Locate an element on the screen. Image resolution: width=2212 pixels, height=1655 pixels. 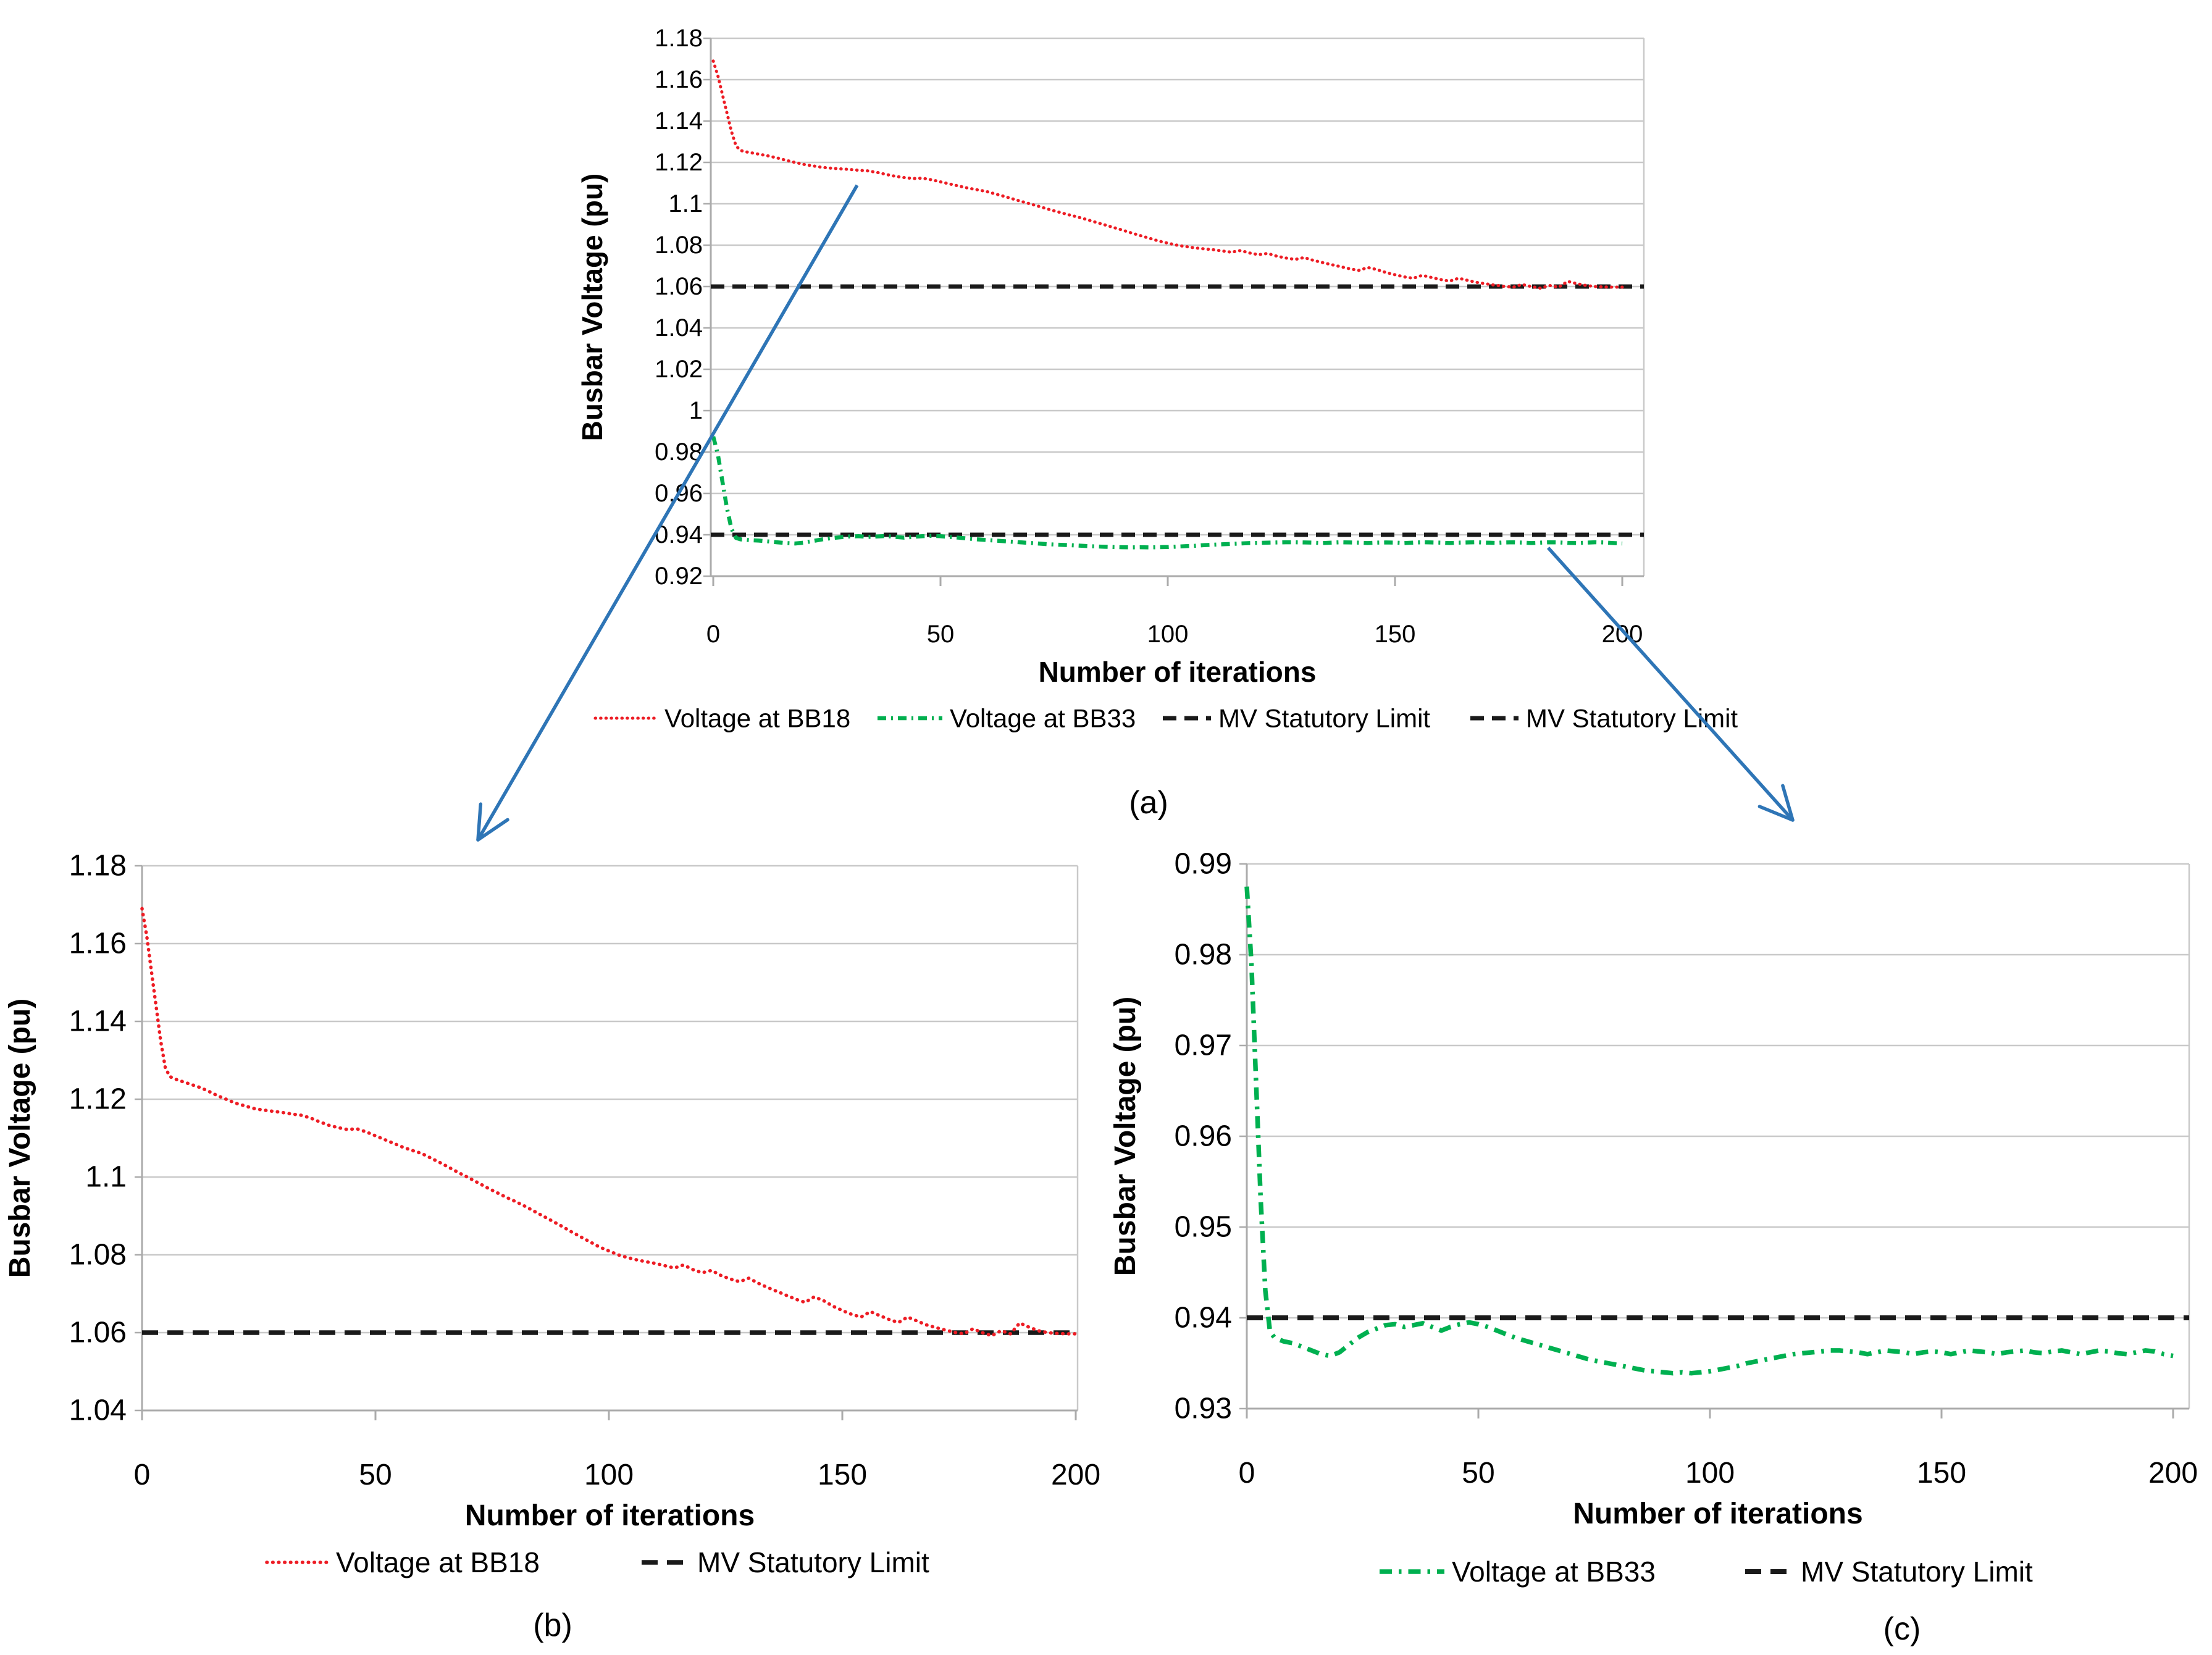
zoom-callout-arrow-to-c is located at coordinates (1671, 684).